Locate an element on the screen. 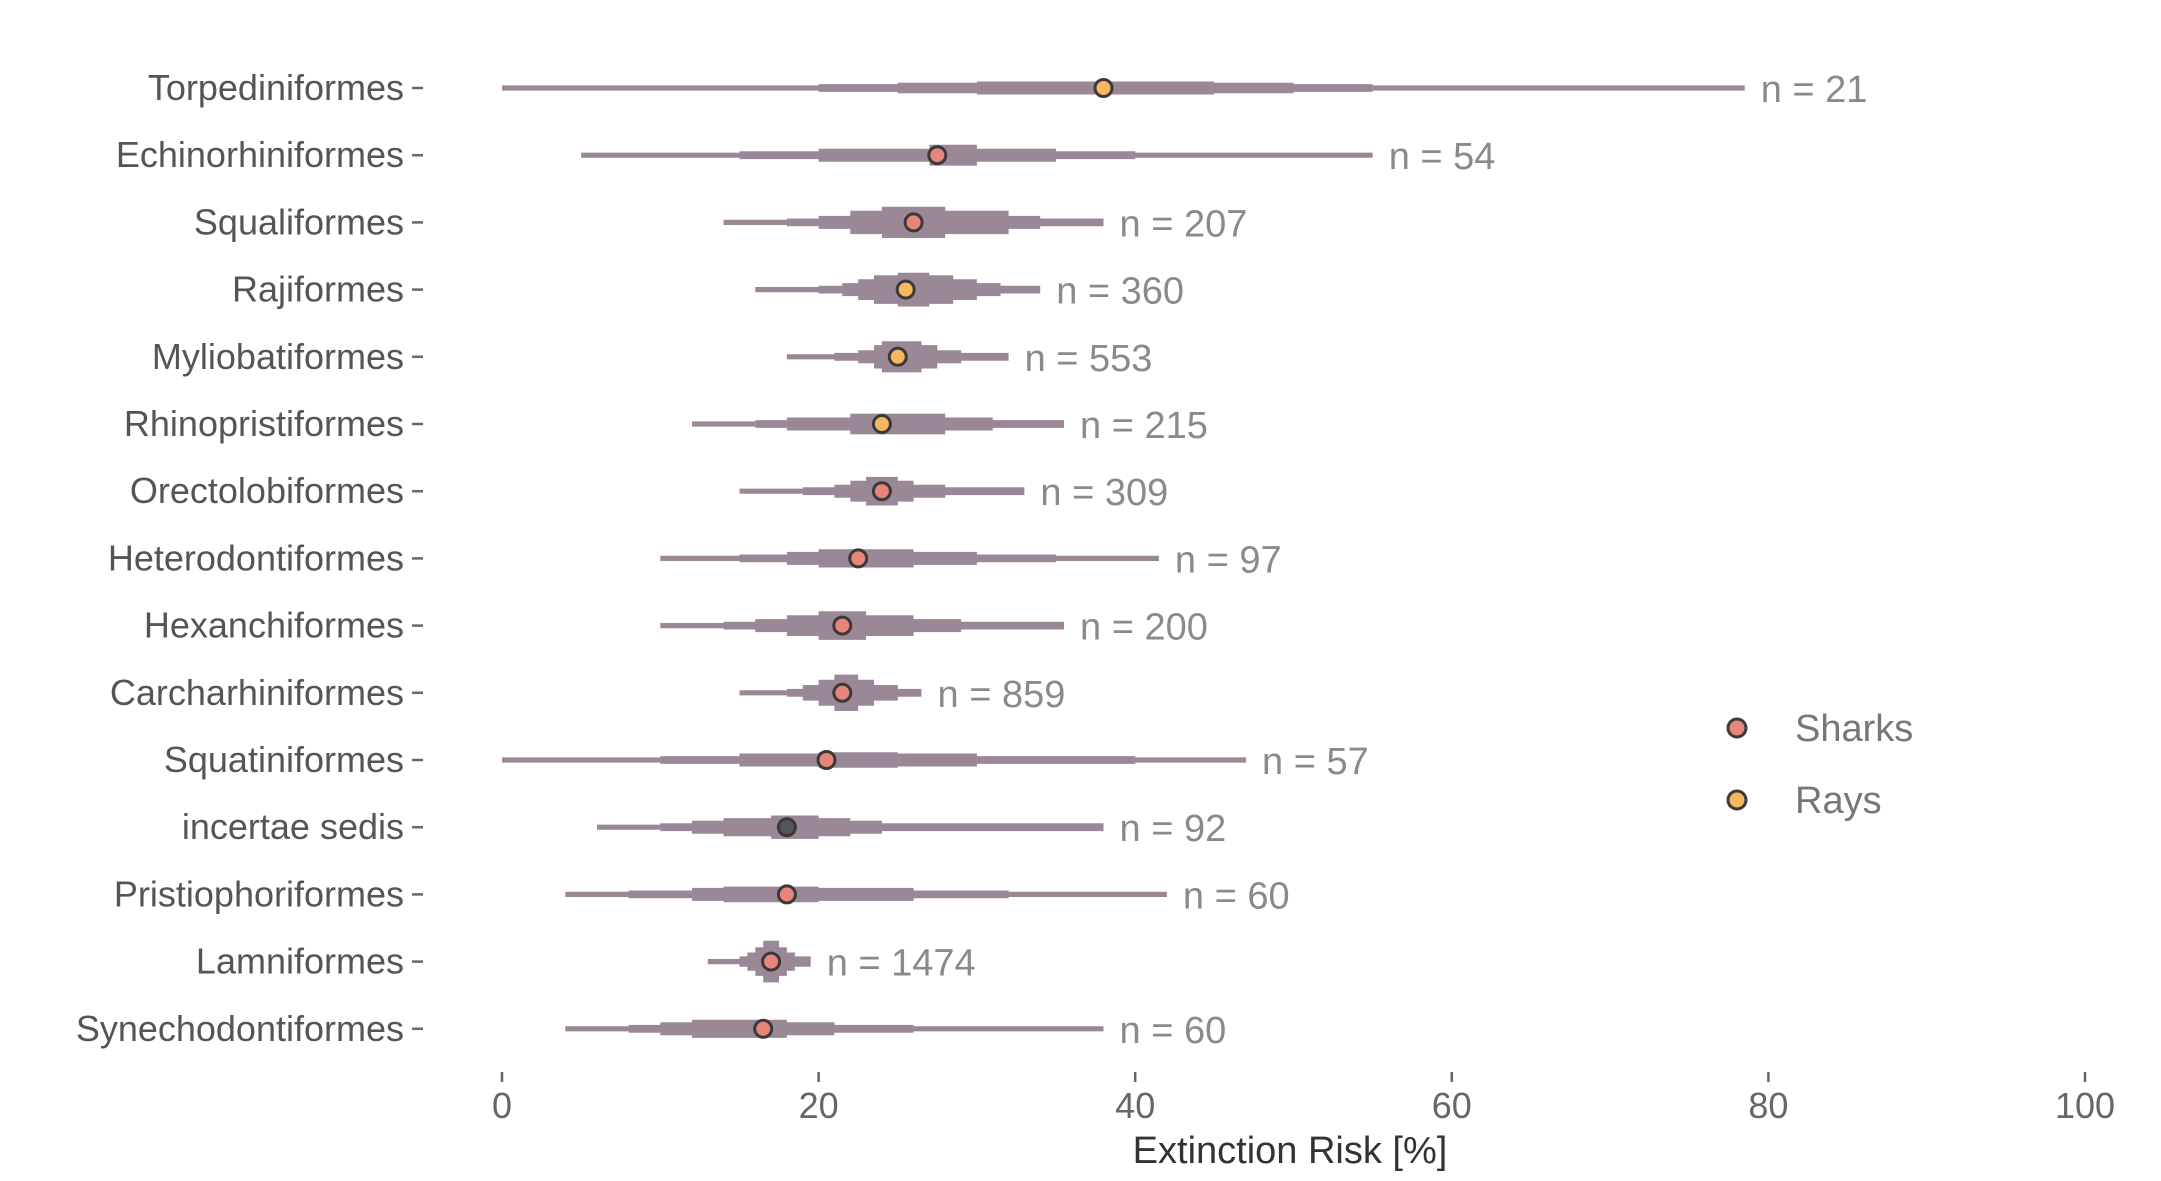  violin-incertae-sedis is located at coordinates (850, 827).